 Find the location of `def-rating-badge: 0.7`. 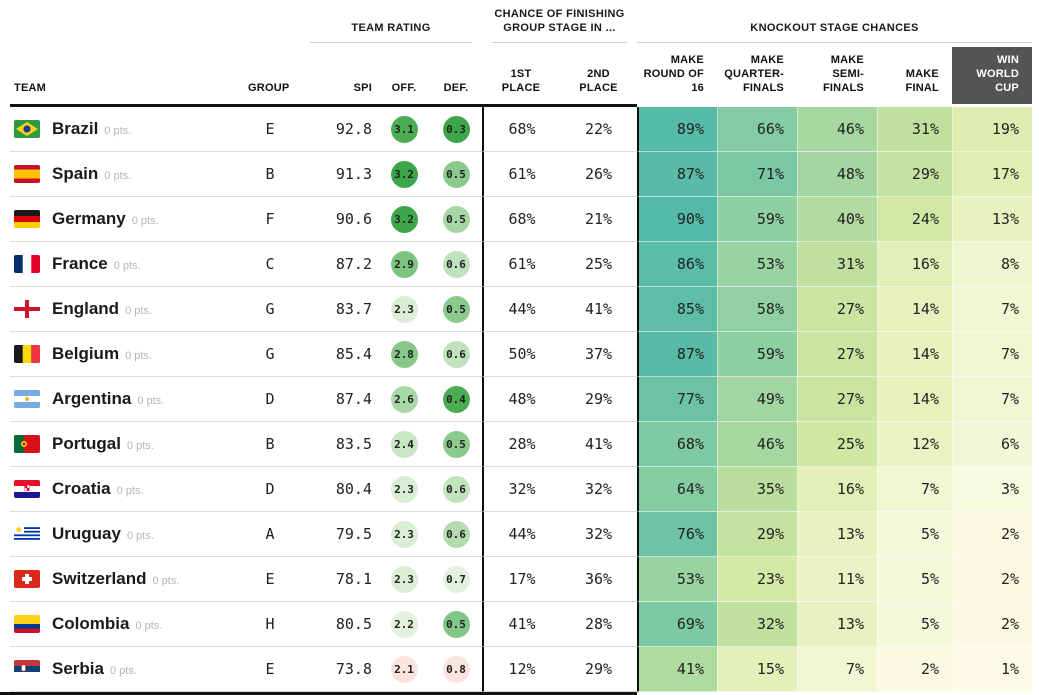

def-rating-badge: 0.7 is located at coordinates (456, 579).